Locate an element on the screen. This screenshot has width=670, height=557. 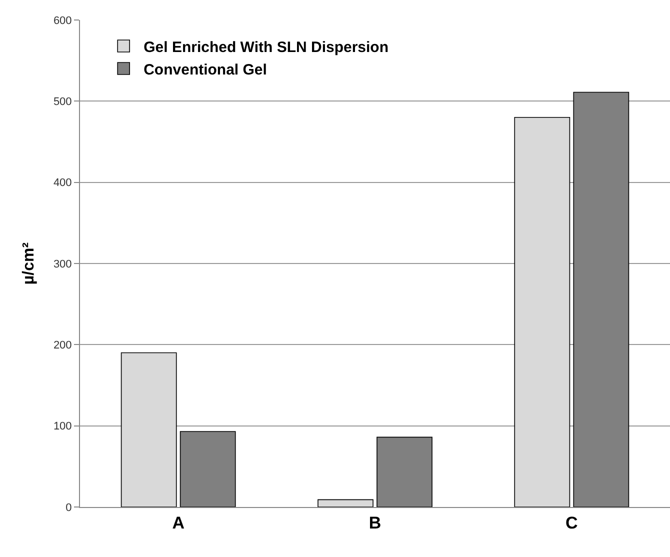
x-tick-label: C is located at coordinates (572, 522).